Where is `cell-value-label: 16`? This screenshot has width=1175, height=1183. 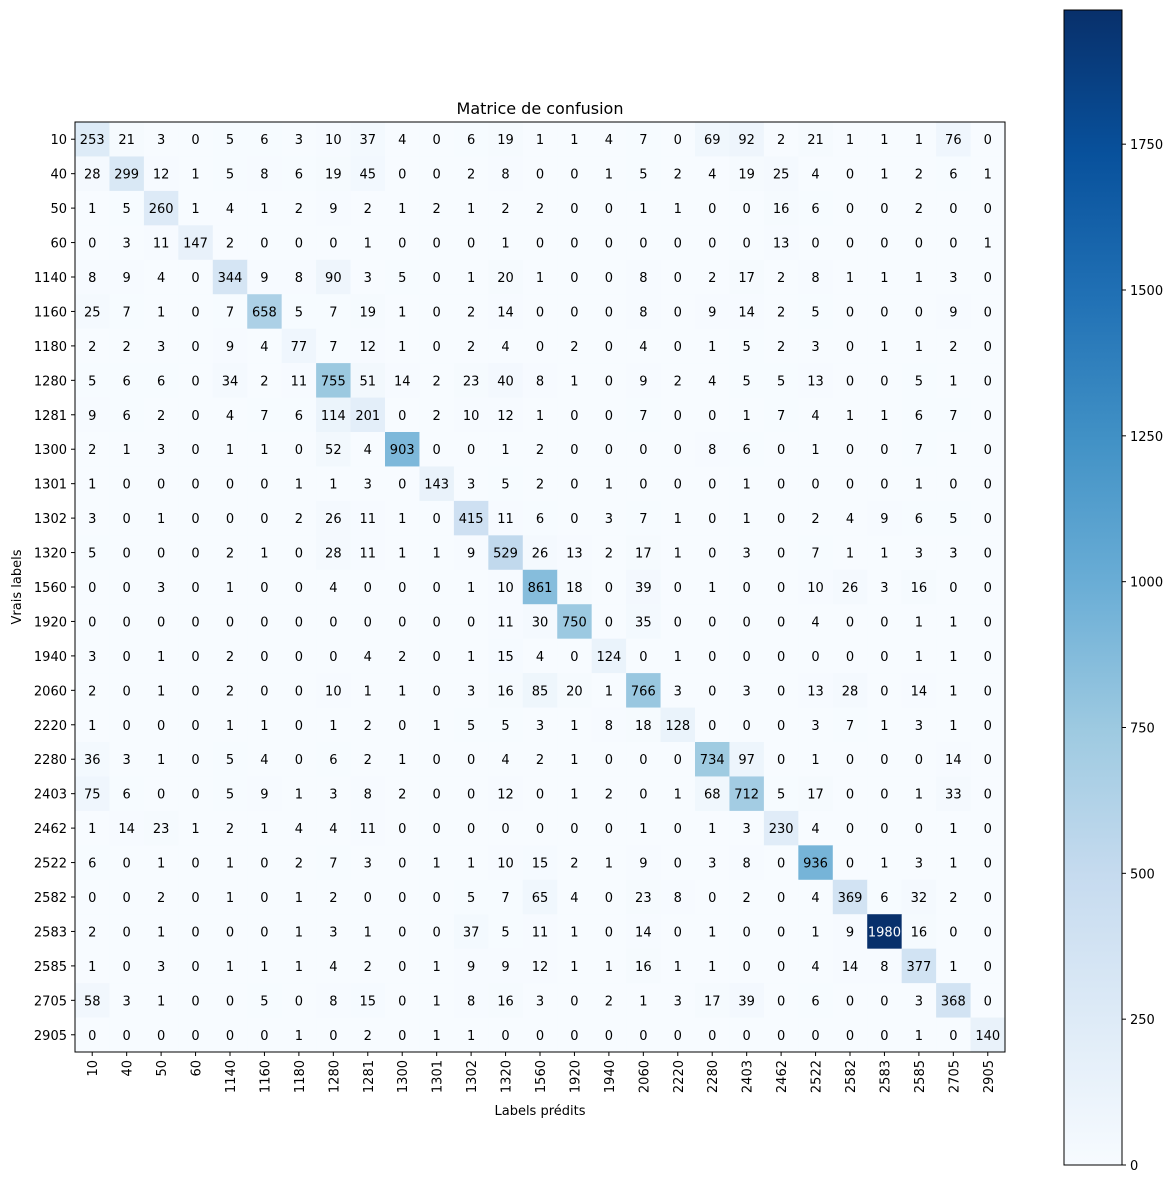 cell-value-label: 16 is located at coordinates (505, 1001).